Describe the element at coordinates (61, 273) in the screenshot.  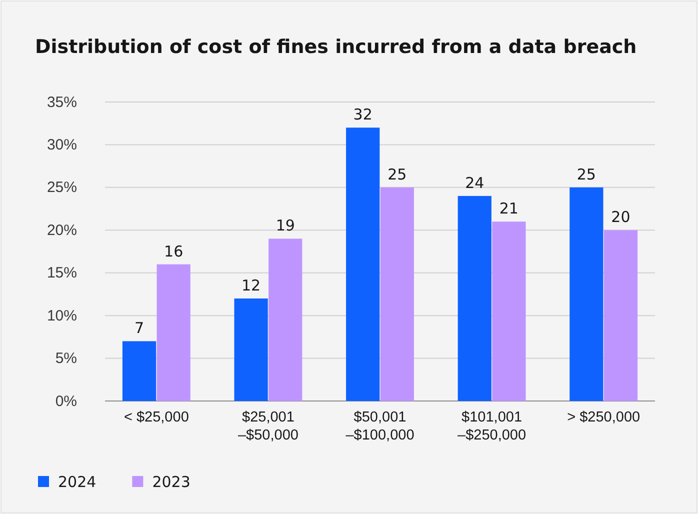
I see `y-tick-label: 15%` at that location.